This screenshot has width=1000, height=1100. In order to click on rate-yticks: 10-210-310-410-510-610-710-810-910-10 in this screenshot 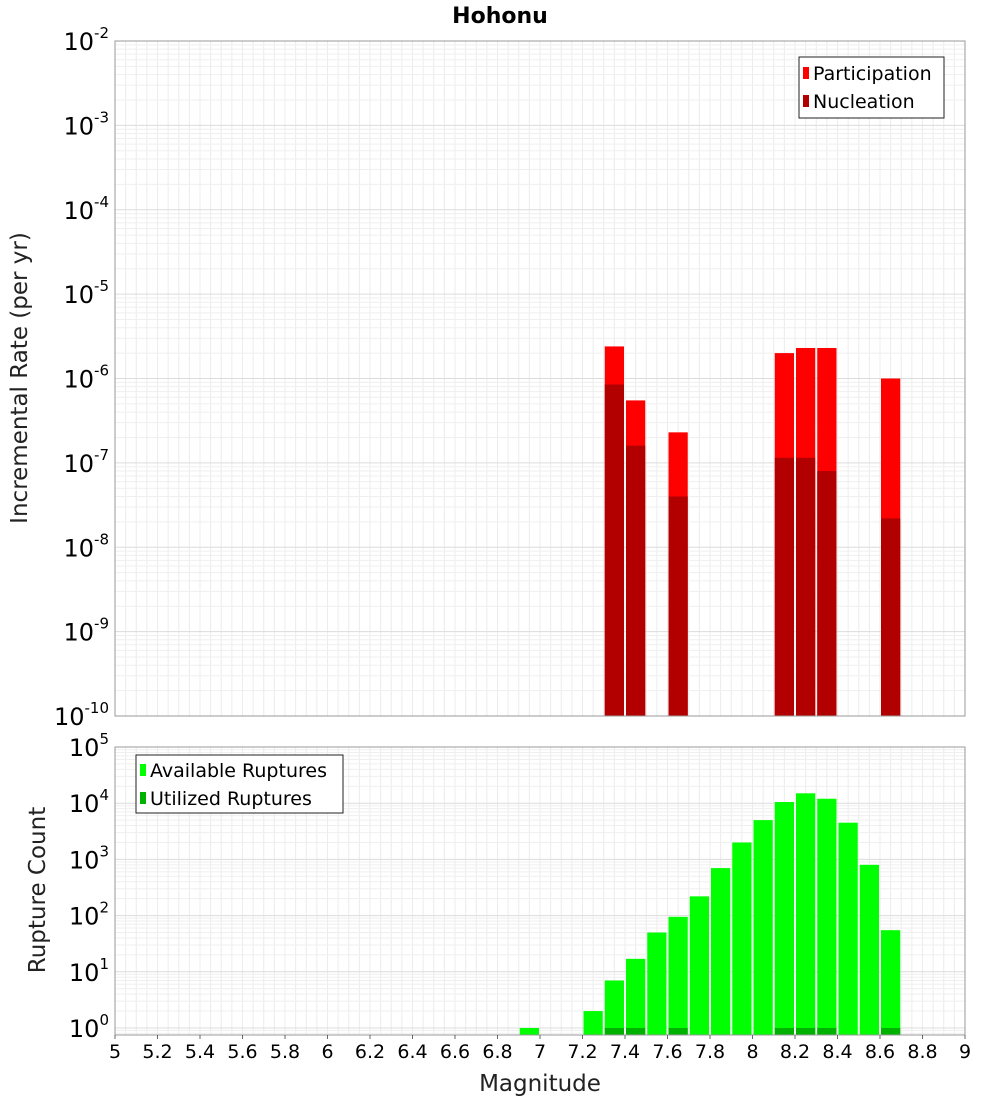, I will do `click(81, 377)`.